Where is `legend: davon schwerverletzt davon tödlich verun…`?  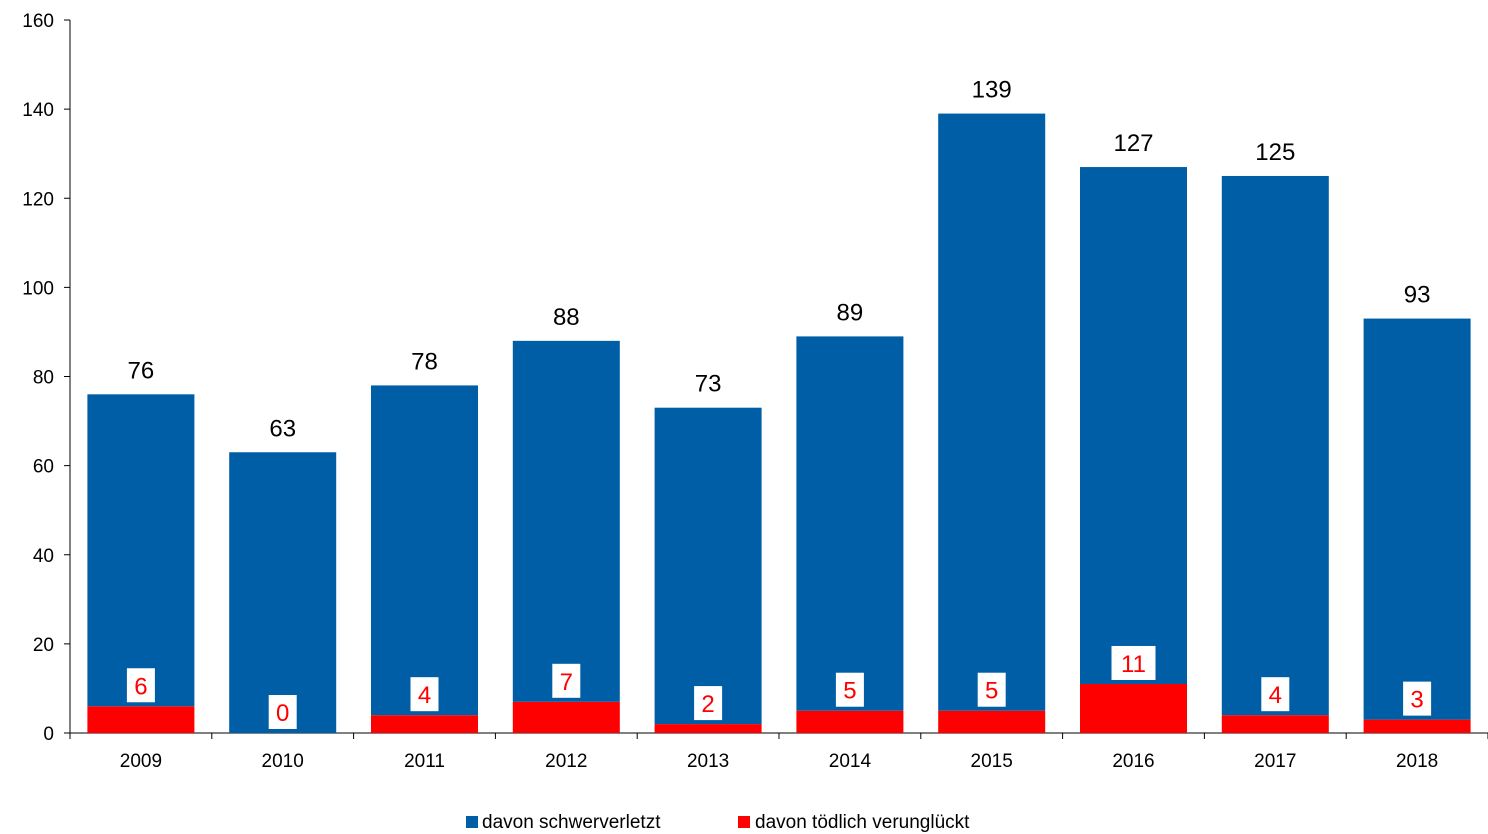 legend: davon schwerverletzt davon tödlich verun… is located at coordinates (718, 822).